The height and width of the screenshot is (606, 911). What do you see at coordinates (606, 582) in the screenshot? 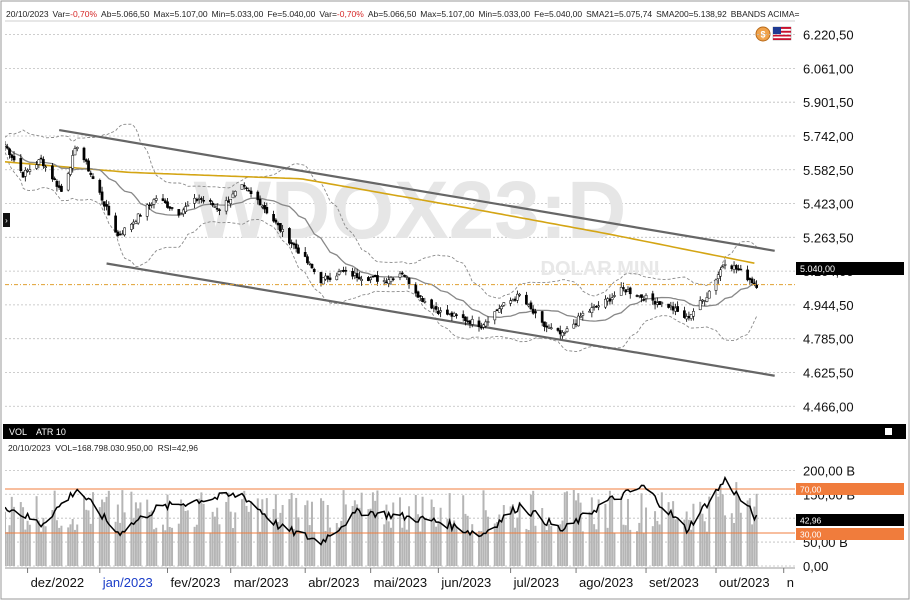
I see `x-tick-label: ago/2023` at bounding box center [606, 582].